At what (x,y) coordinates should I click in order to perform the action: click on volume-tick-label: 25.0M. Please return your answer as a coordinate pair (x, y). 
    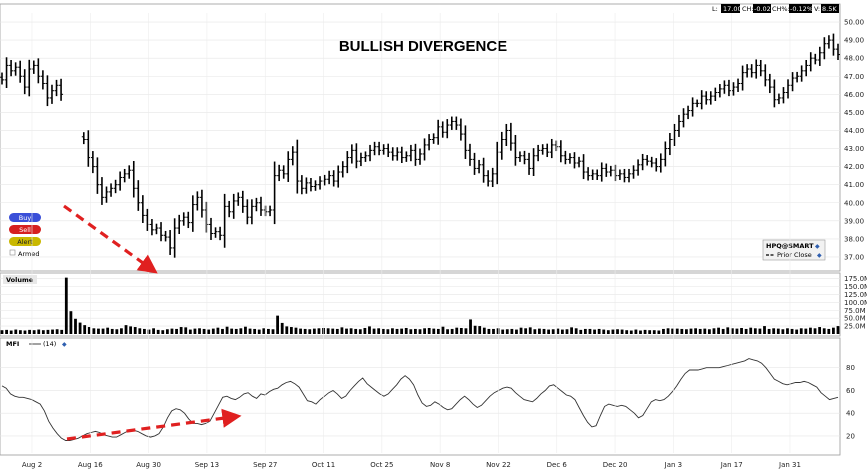
    Looking at the image, I should click on (855, 327).